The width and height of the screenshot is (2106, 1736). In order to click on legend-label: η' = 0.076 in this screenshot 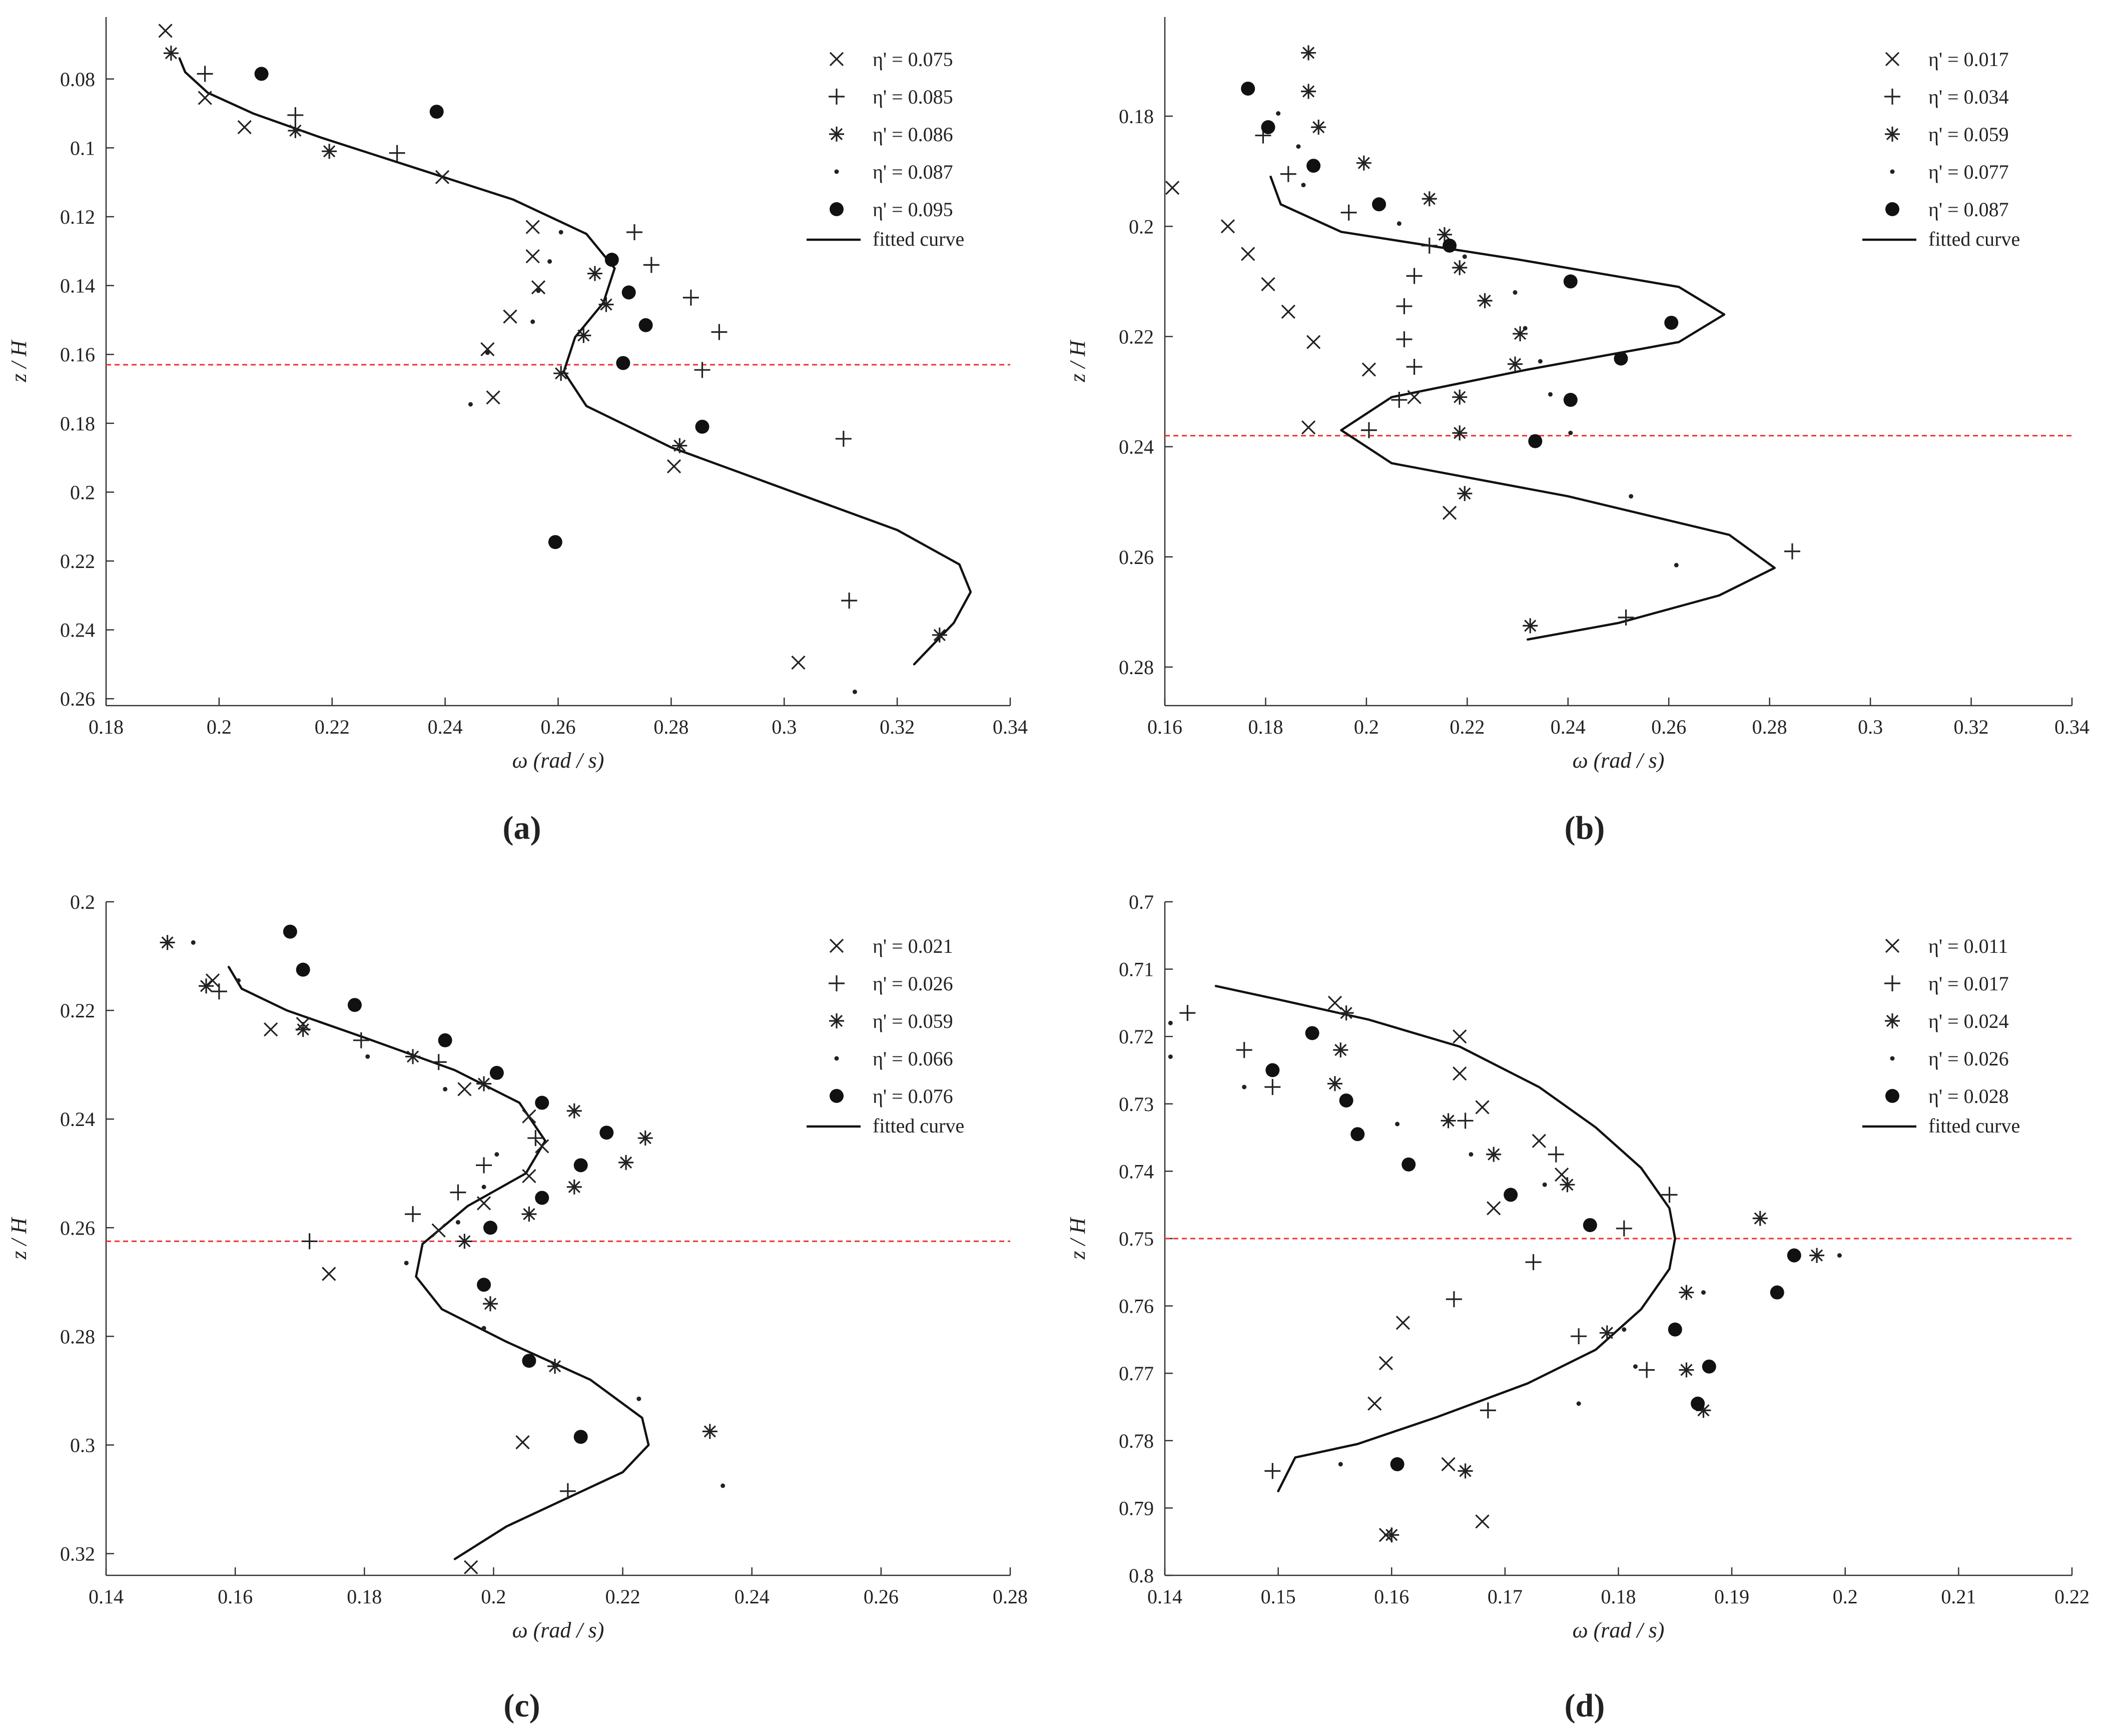, I will do `click(913, 1096)`.